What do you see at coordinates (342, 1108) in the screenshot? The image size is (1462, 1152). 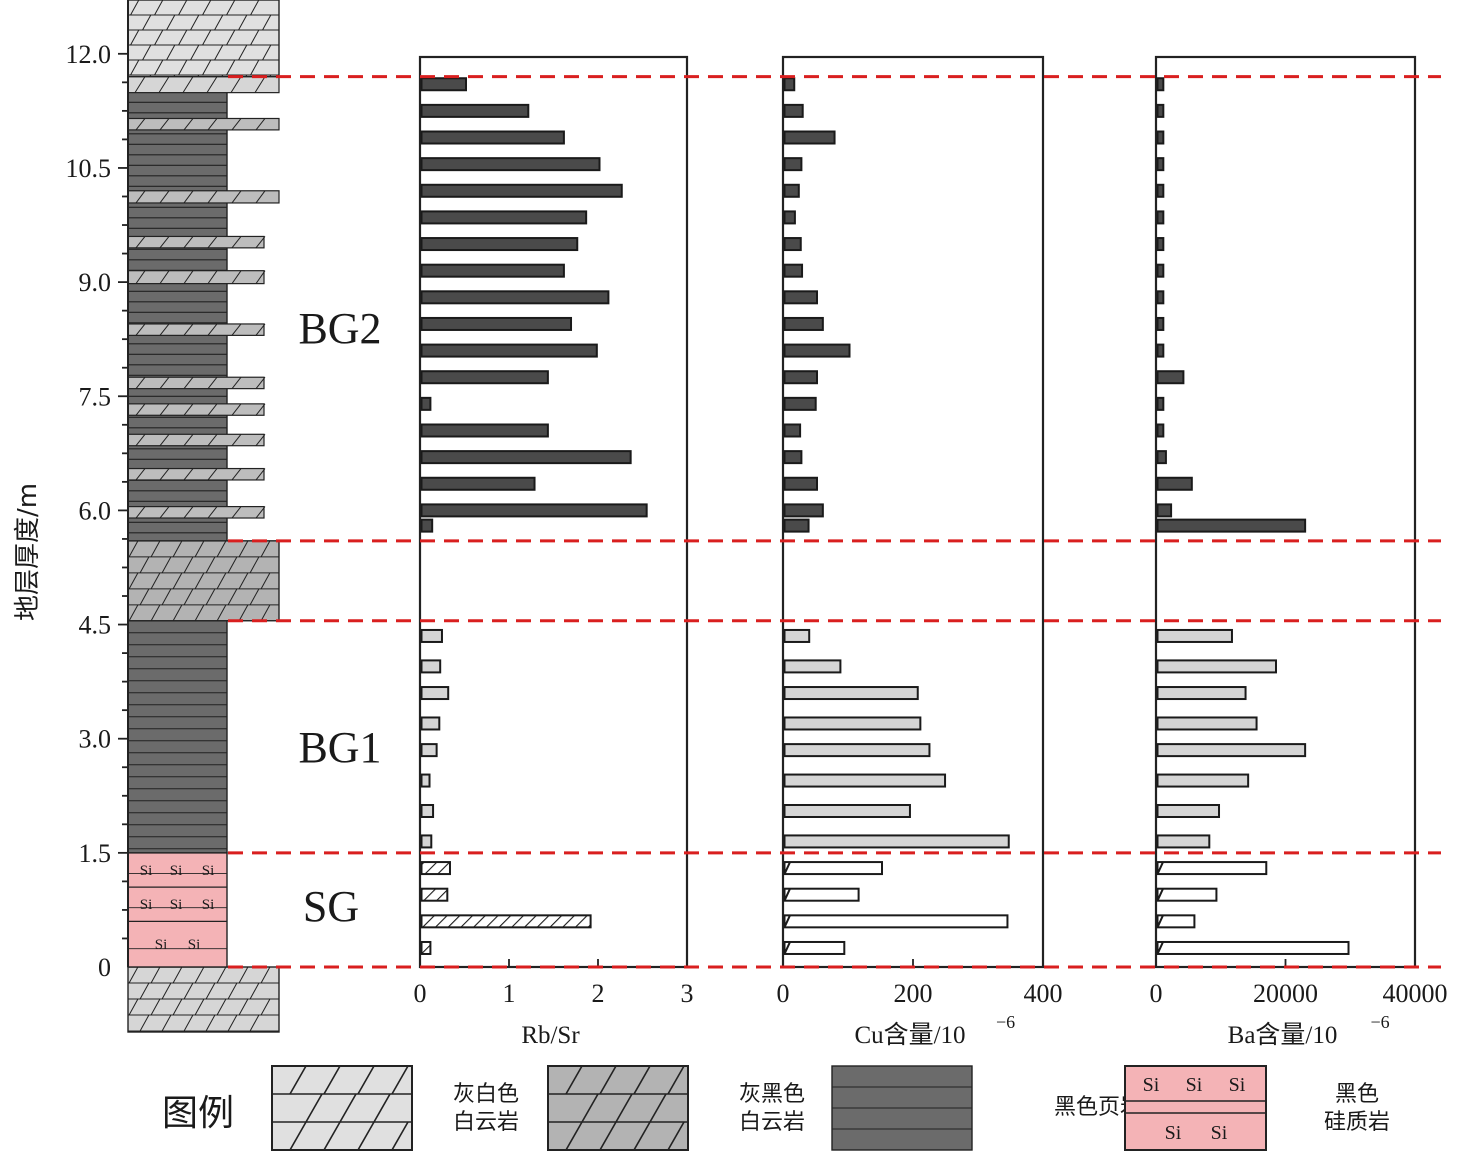 I see `legend-swatch` at bounding box center [342, 1108].